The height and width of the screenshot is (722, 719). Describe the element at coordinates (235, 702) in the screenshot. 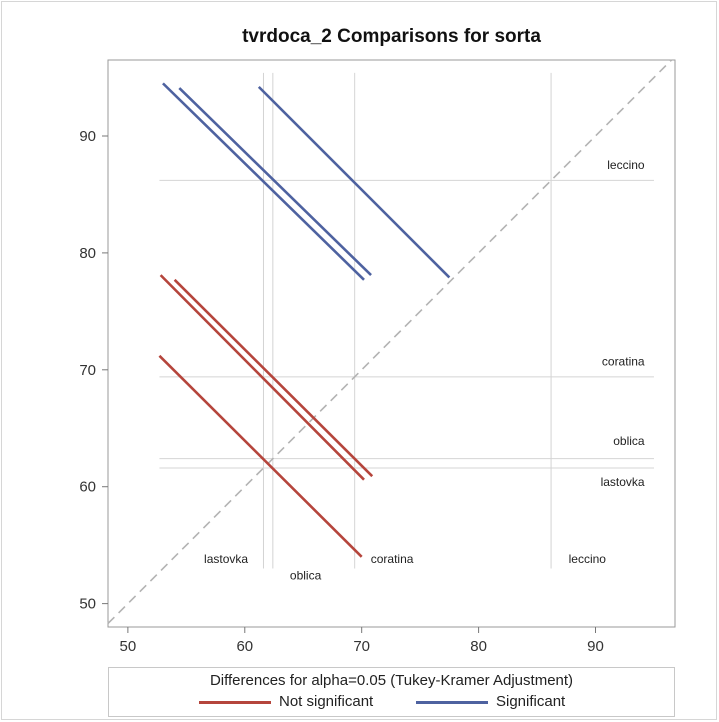

I see `legend-swatch-not-significant` at that location.